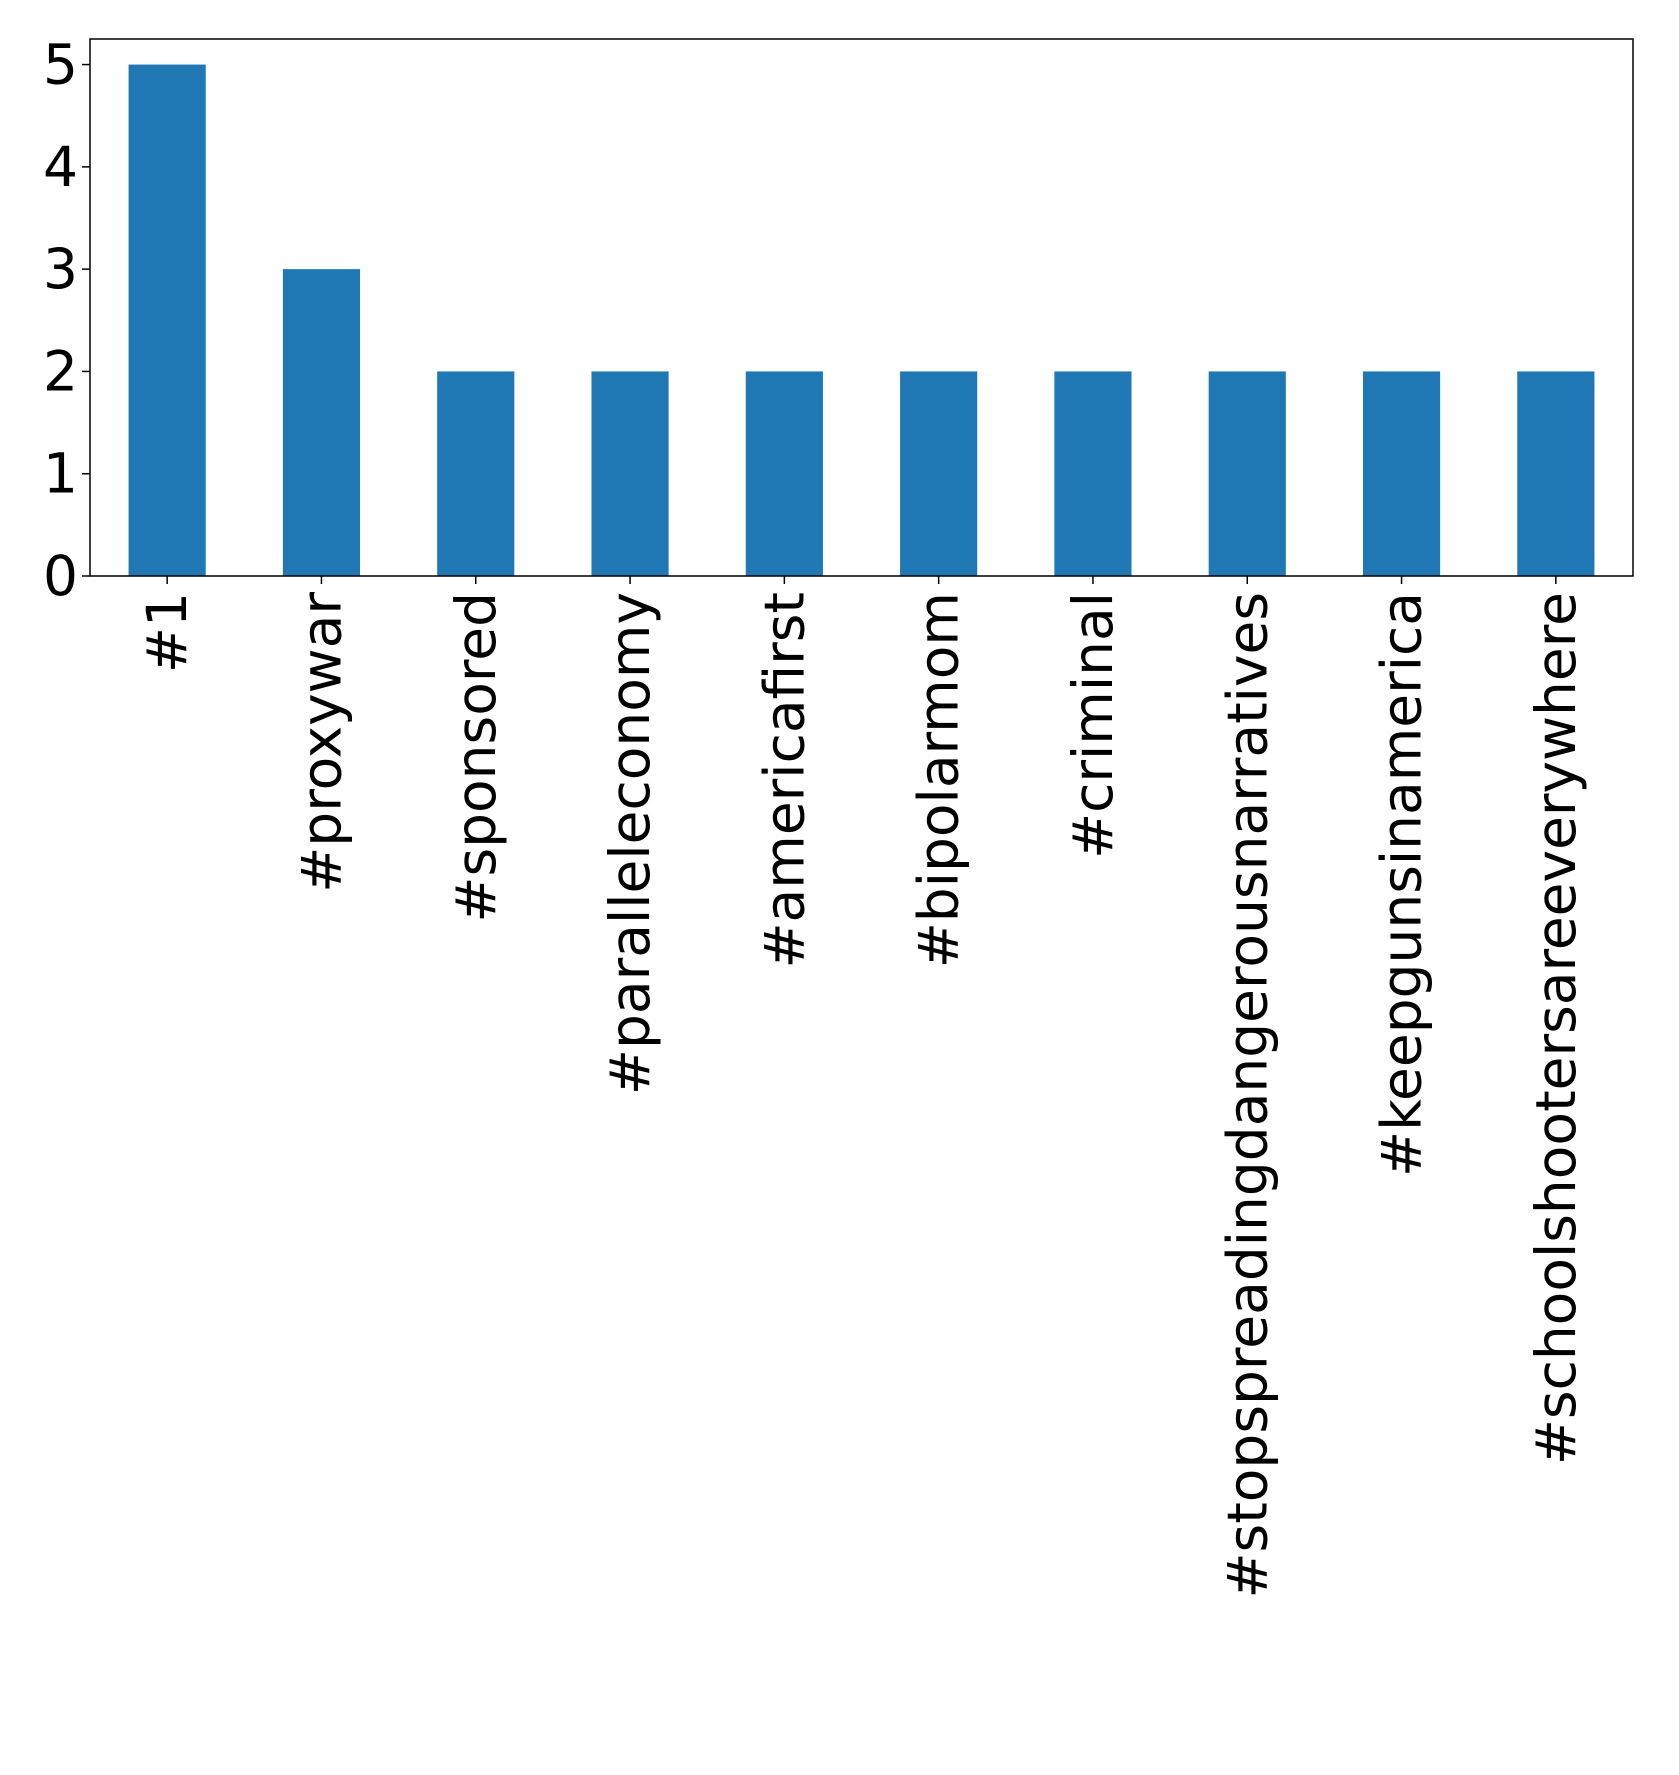 This screenshot has height=1775, width=1679. What do you see at coordinates (630, 843) in the screenshot?
I see `x-tick-label: #paralleleconomy` at bounding box center [630, 843].